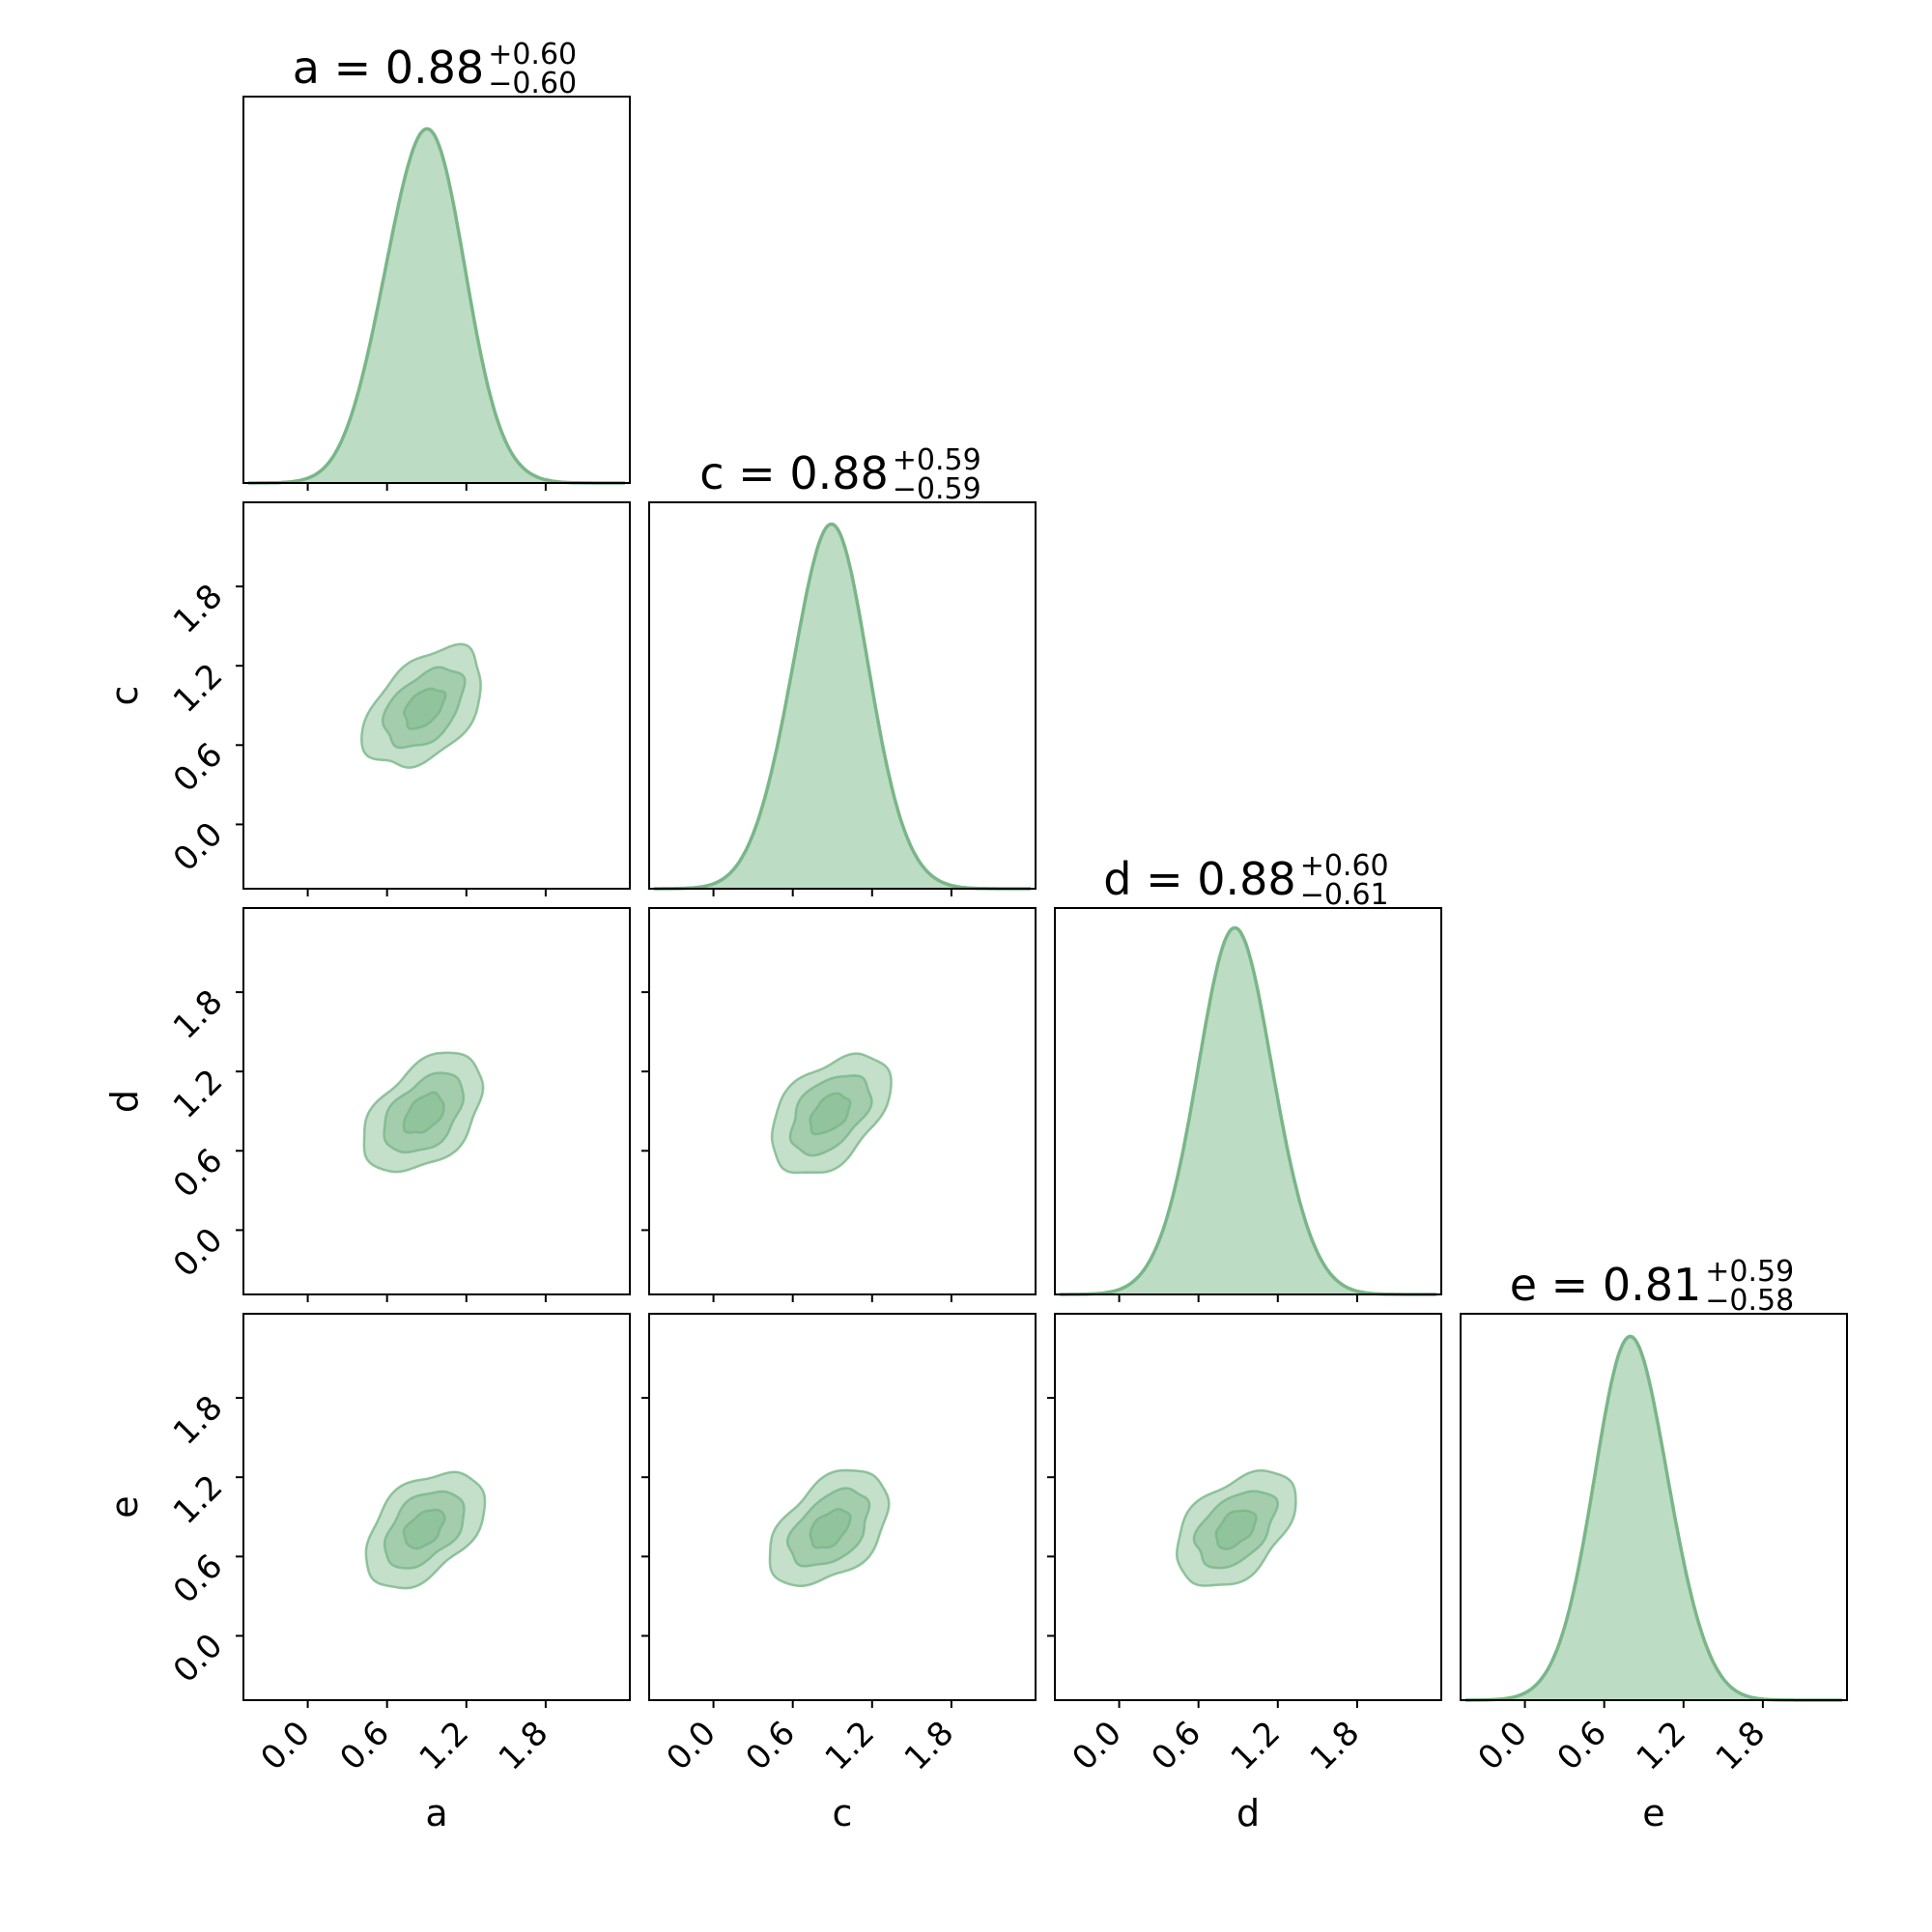  I want to click on title-d: d = 0.88 +0.60−0.61, so click(1245, 880).